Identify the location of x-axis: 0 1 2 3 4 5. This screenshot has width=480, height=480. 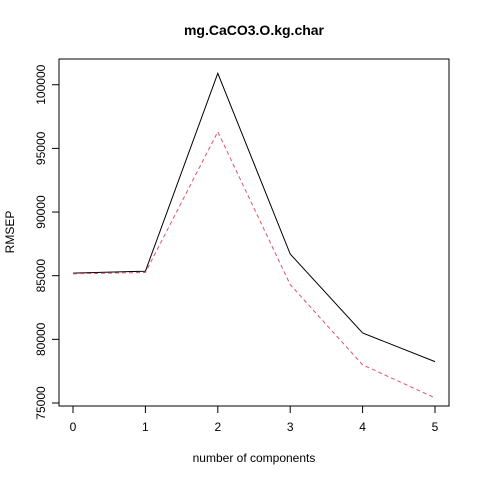
(254, 420).